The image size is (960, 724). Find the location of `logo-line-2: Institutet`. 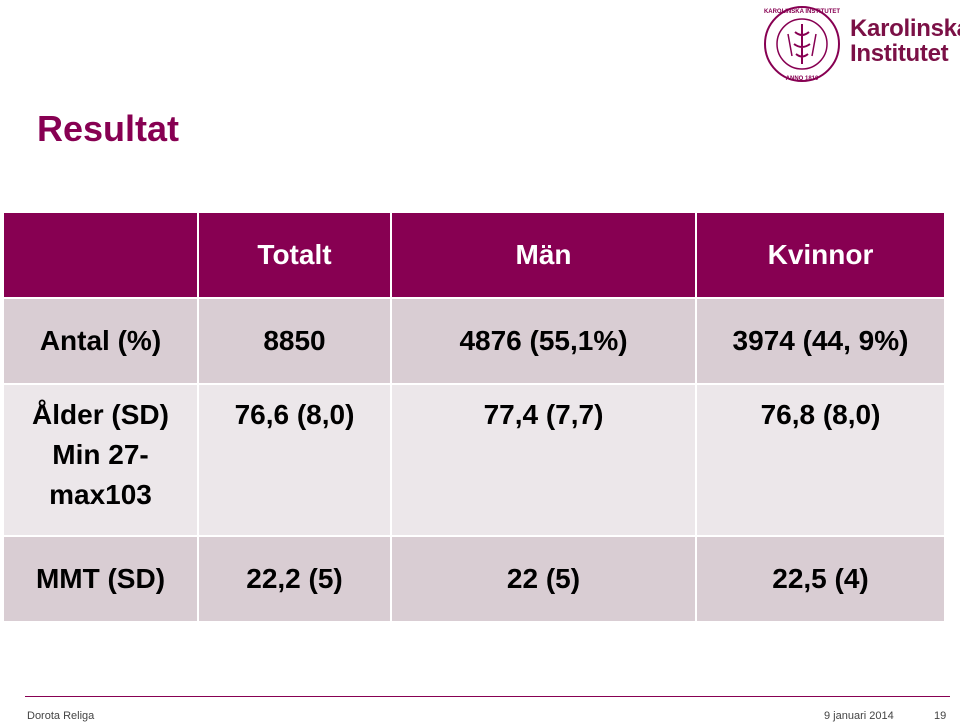

logo-line-2: Institutet is located at coordinates (899, 53).